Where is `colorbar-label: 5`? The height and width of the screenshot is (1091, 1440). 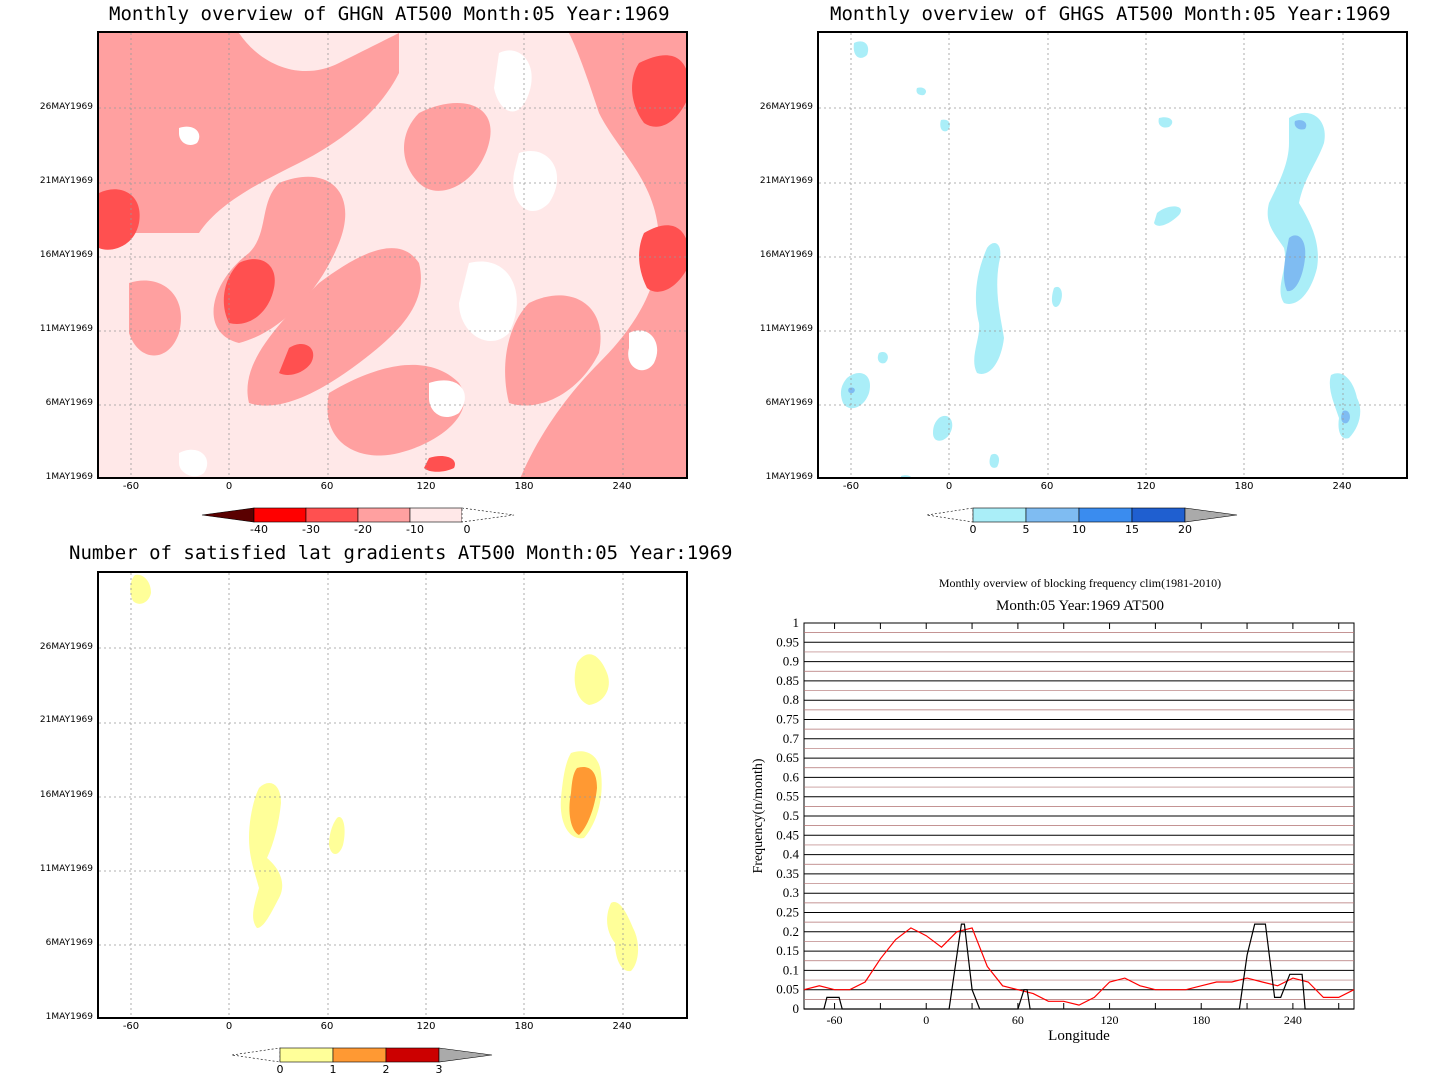 colorbar-label: 5 is located at coordinates (1026, 529).